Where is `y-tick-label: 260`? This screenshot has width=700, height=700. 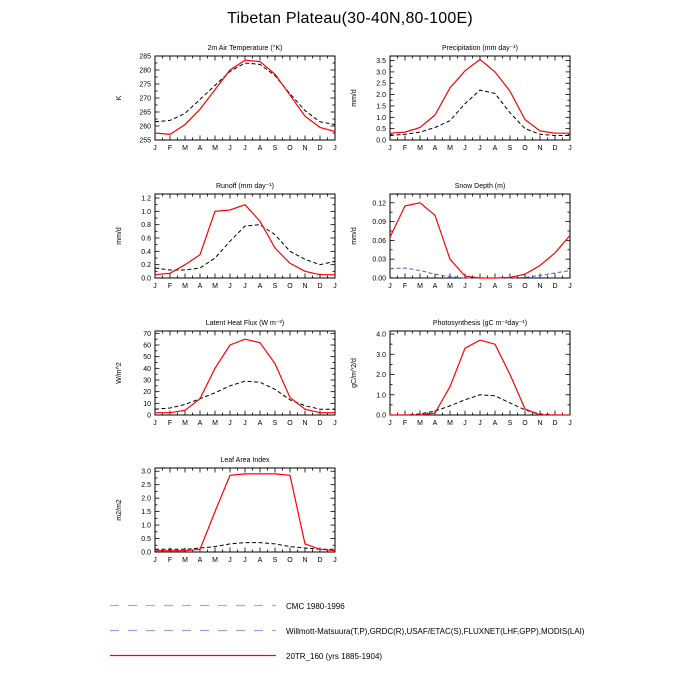
y-tick-label: 260 is located at coordinates (145, 127).